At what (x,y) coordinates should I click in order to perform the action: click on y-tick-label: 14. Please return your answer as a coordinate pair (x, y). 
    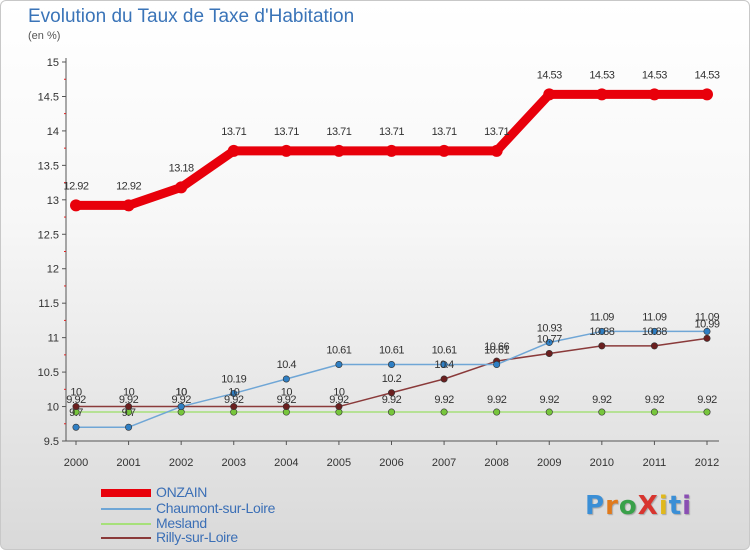
    Looking at the image, I should click on (53, 132).